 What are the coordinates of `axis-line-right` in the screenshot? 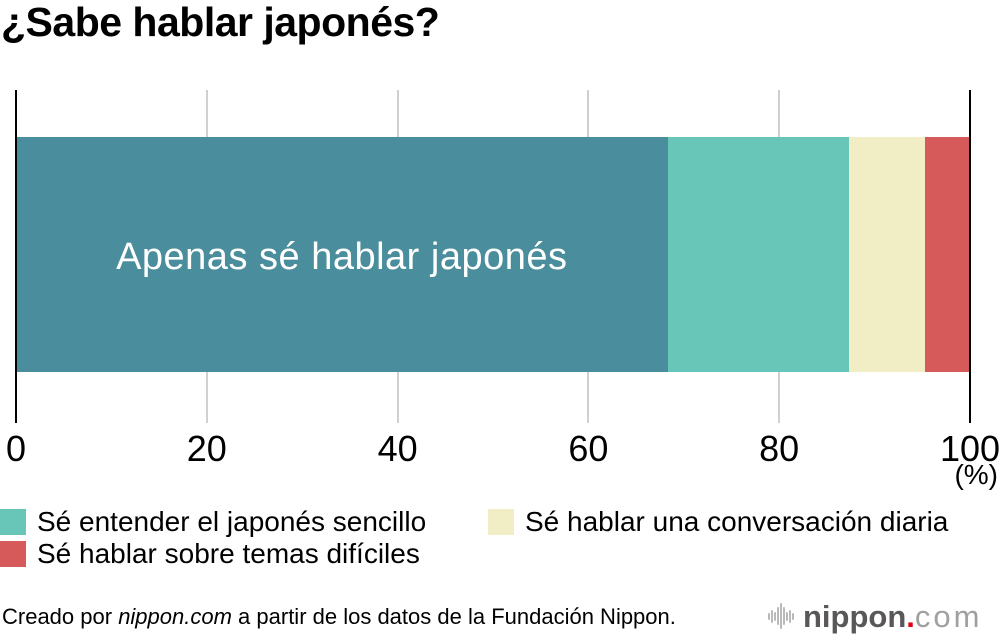 It's located at (970, 256).